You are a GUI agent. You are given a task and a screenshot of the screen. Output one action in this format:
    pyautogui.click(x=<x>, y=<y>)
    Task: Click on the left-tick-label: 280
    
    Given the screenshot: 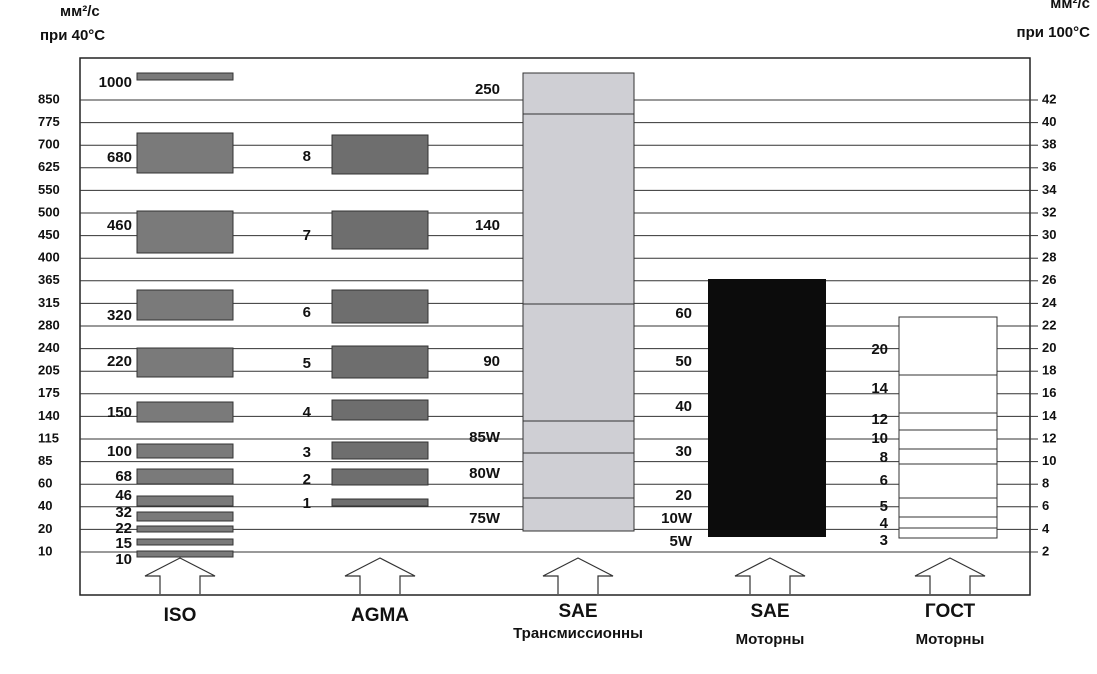 What is the action you would take?
    pyautogui.click(x=49, y=324)
    